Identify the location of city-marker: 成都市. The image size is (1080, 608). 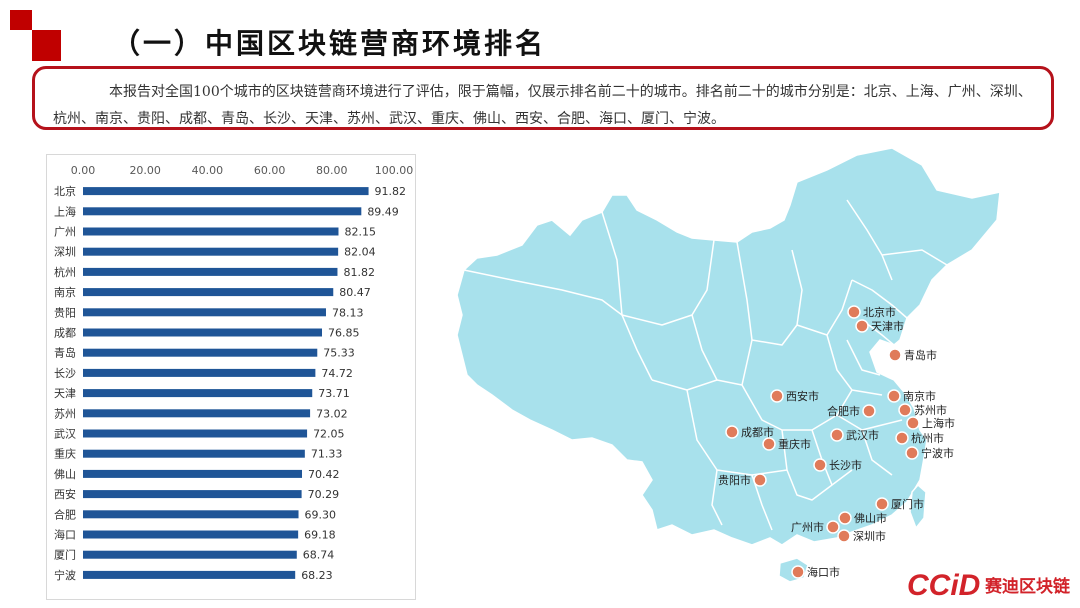
(749, 432).